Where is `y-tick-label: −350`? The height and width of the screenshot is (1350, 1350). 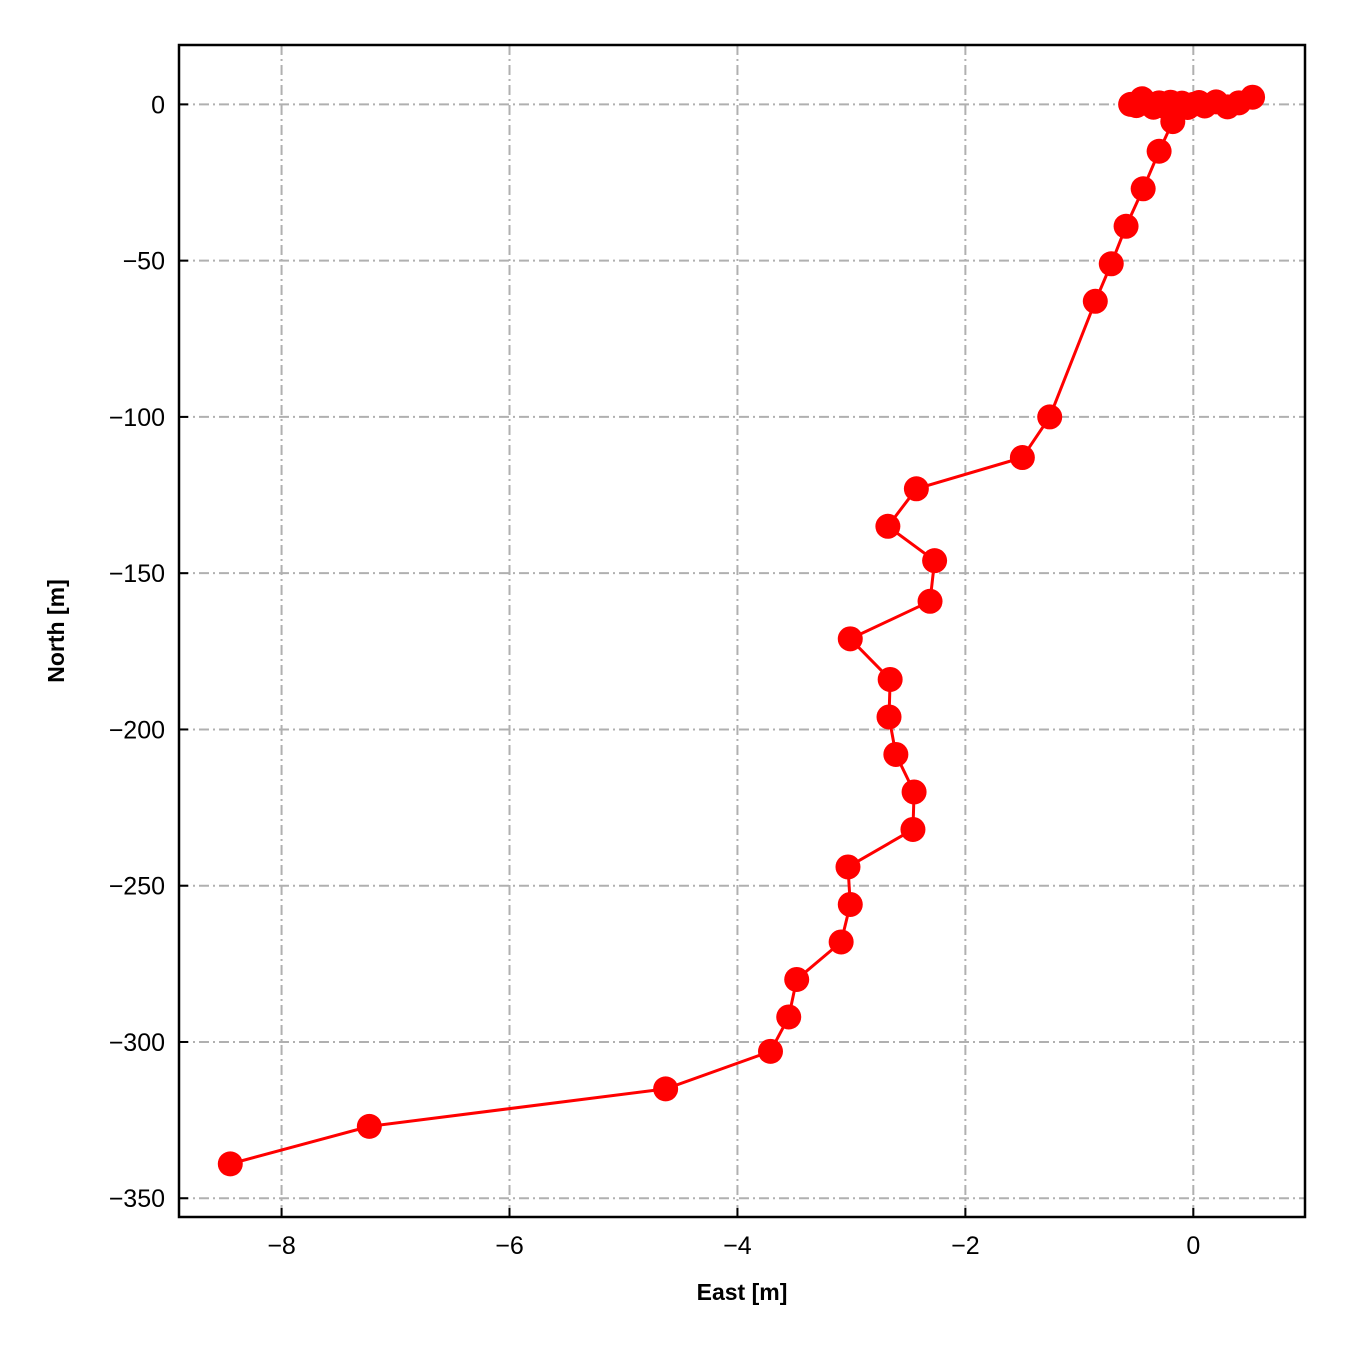 y-tick-label: −350 is located at coordinates (137, 1199).